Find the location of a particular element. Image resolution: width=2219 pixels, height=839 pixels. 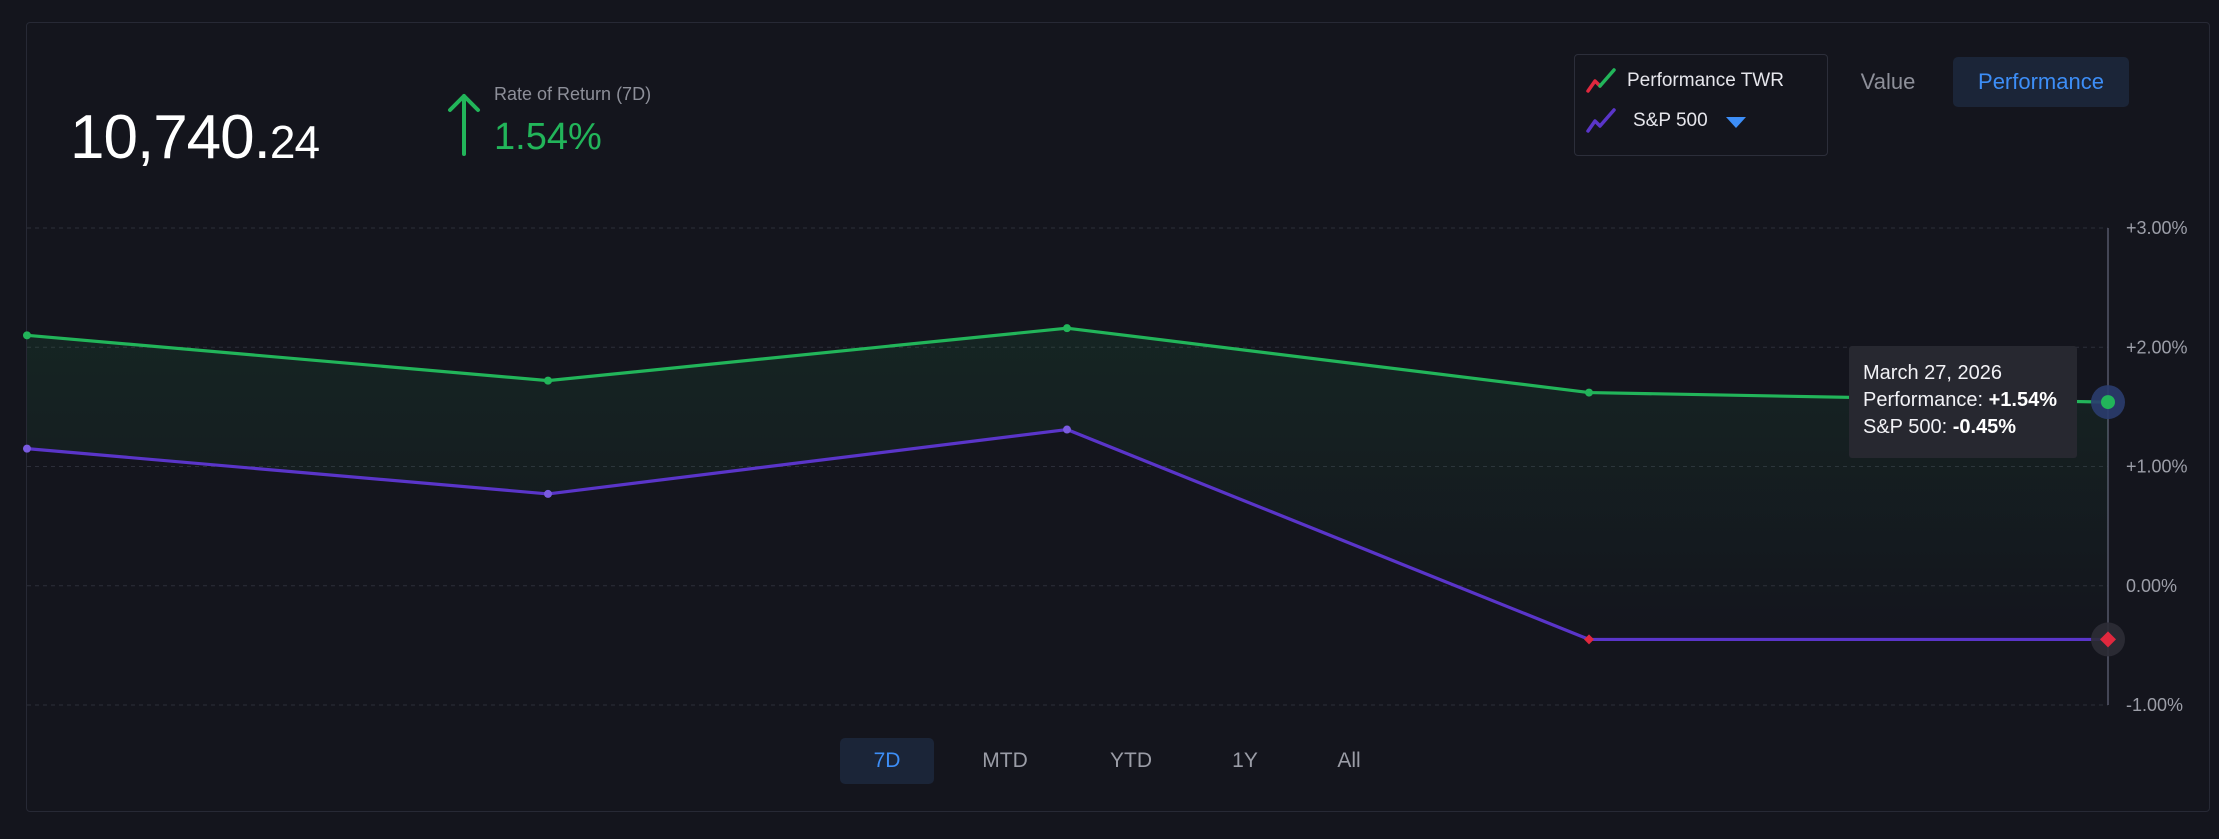

range-button-1y: 1Y is located at coordinates (1245, 760).